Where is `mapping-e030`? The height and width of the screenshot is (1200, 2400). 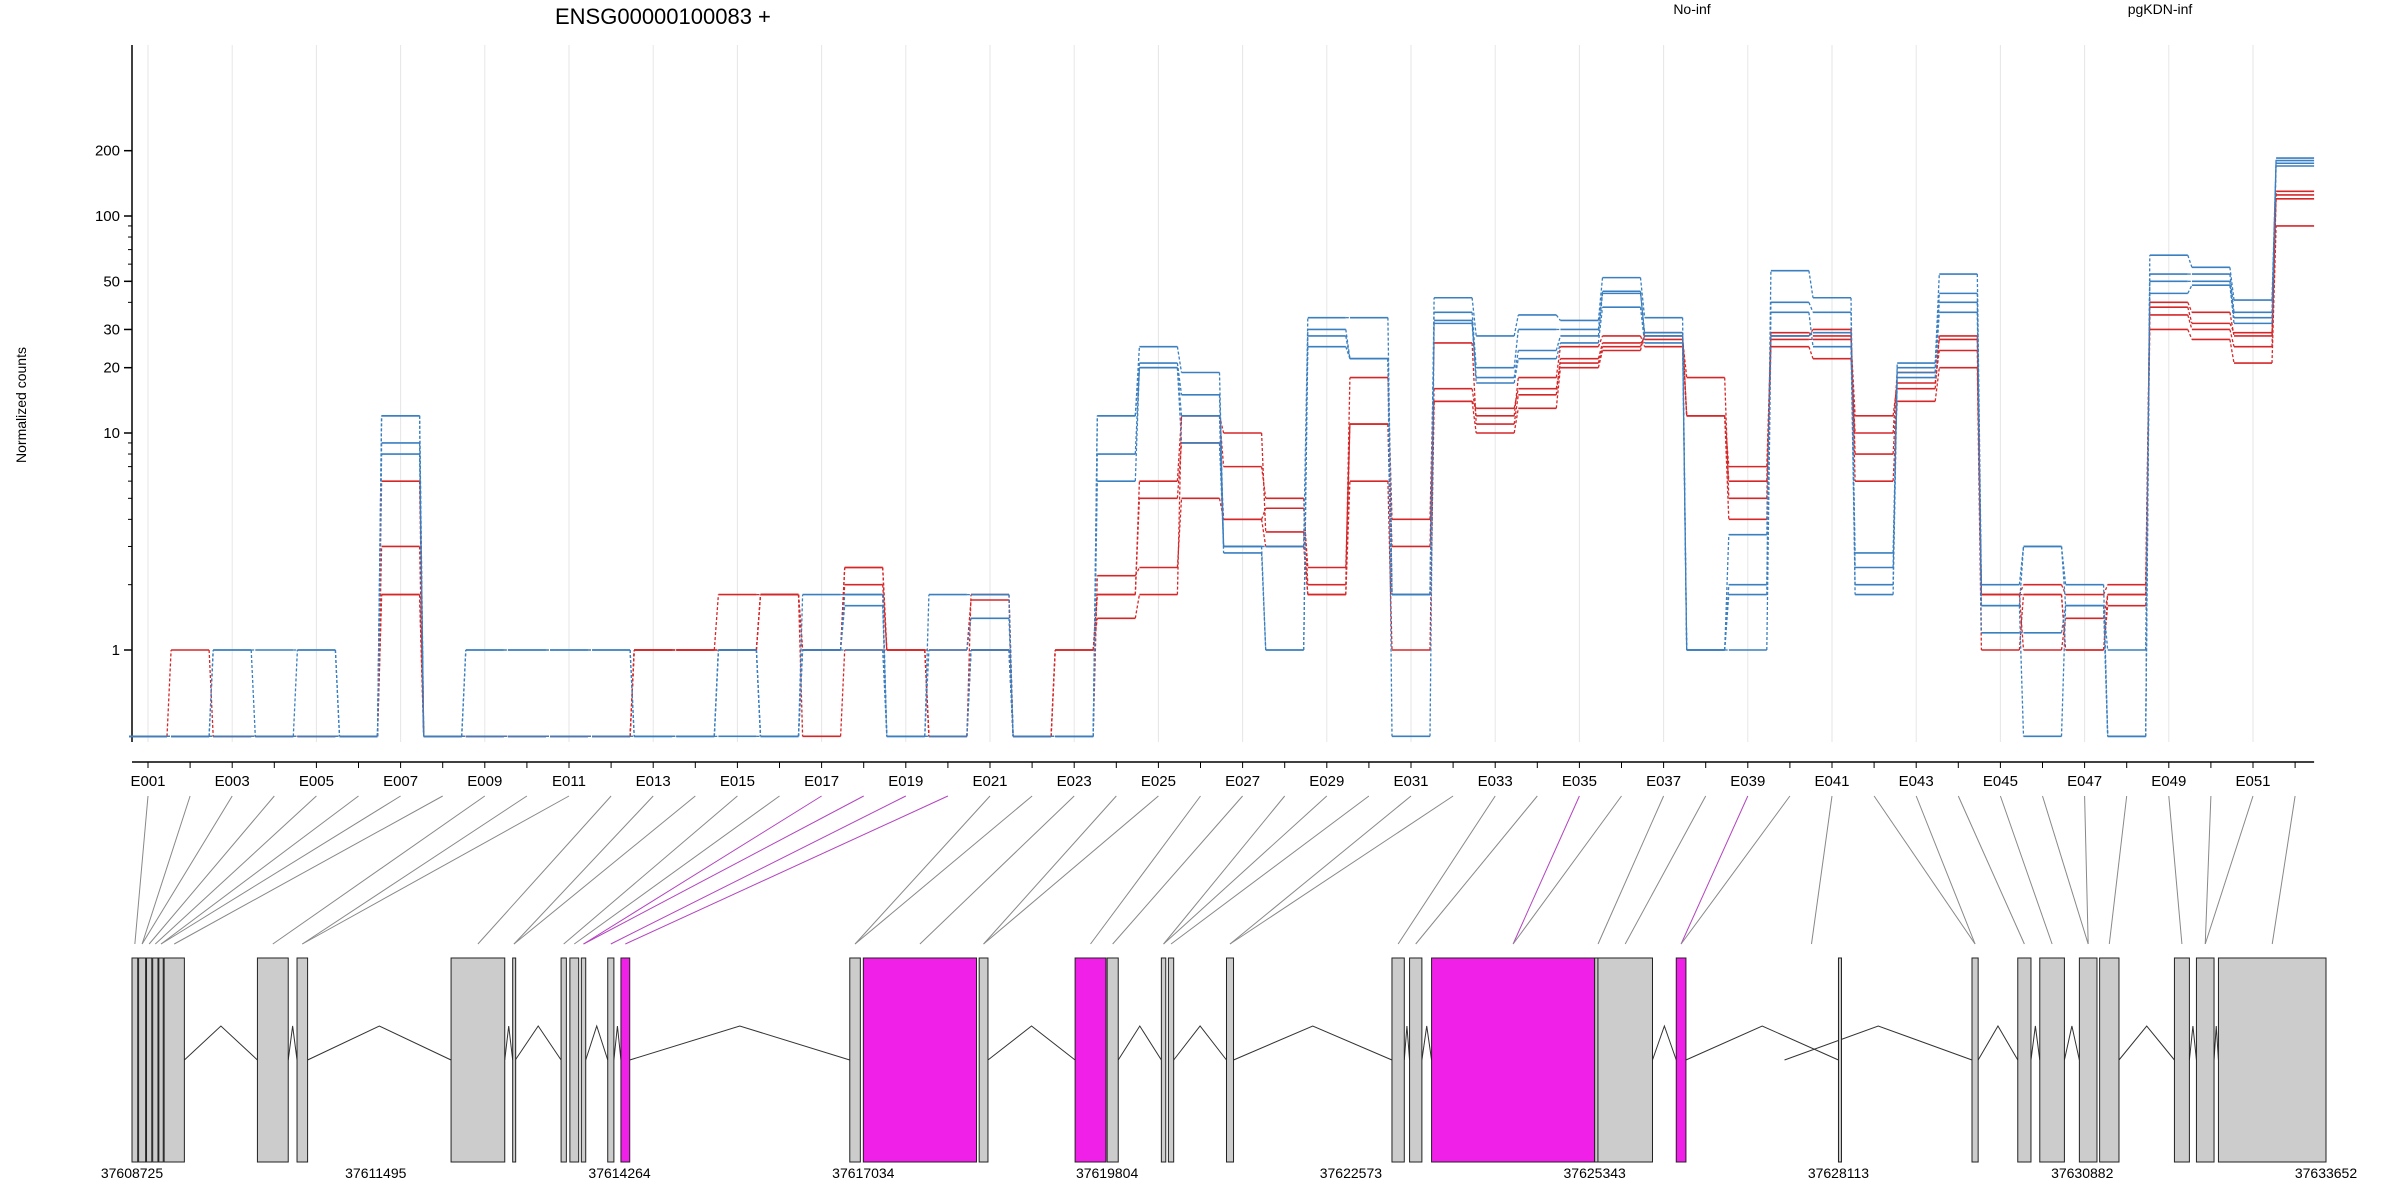 mapping-e030 is located at coordinates (1270, 870).